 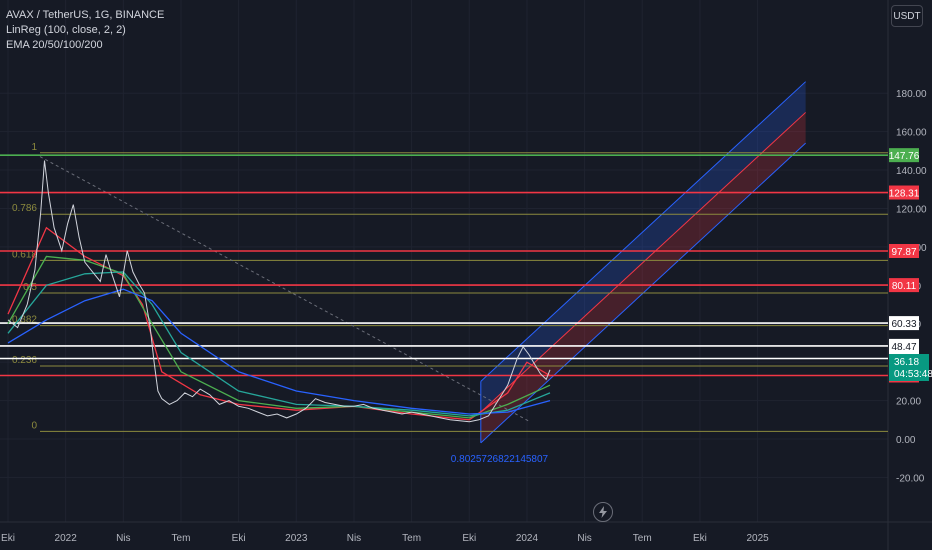 What do you see at coordinates (757, 538) in the screenshot?
I see `time-tick-label: 2025` at bounding box center [757, 538].